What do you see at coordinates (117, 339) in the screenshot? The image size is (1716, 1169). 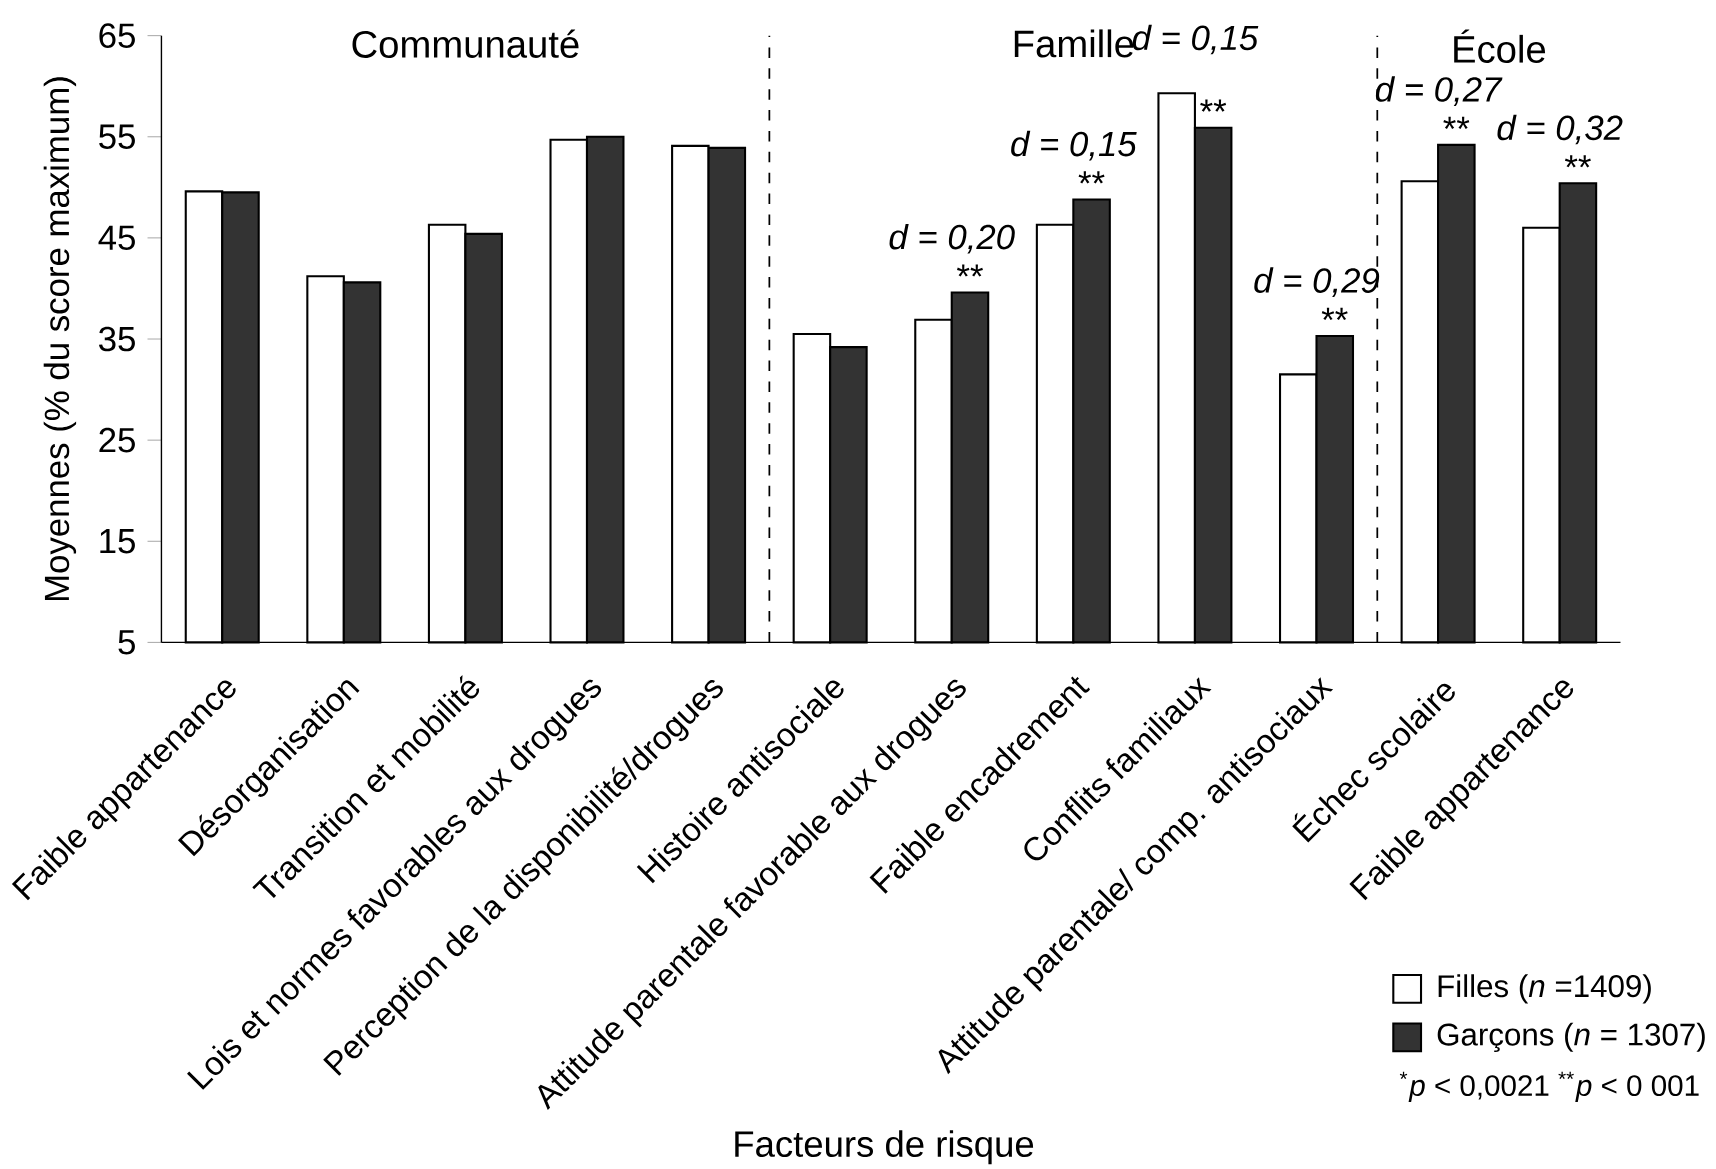 I see `y-tick-label: 35` at bounding box center [117, 339].